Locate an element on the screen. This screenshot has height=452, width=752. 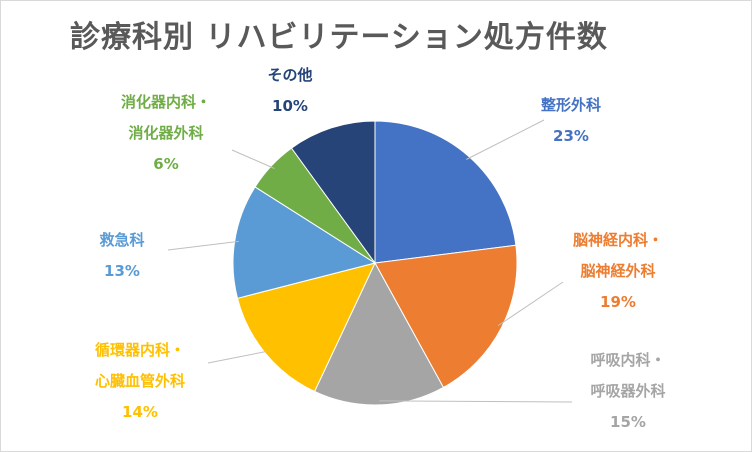
data-label-percent-6: 10% is located at coordinates (290, 106).